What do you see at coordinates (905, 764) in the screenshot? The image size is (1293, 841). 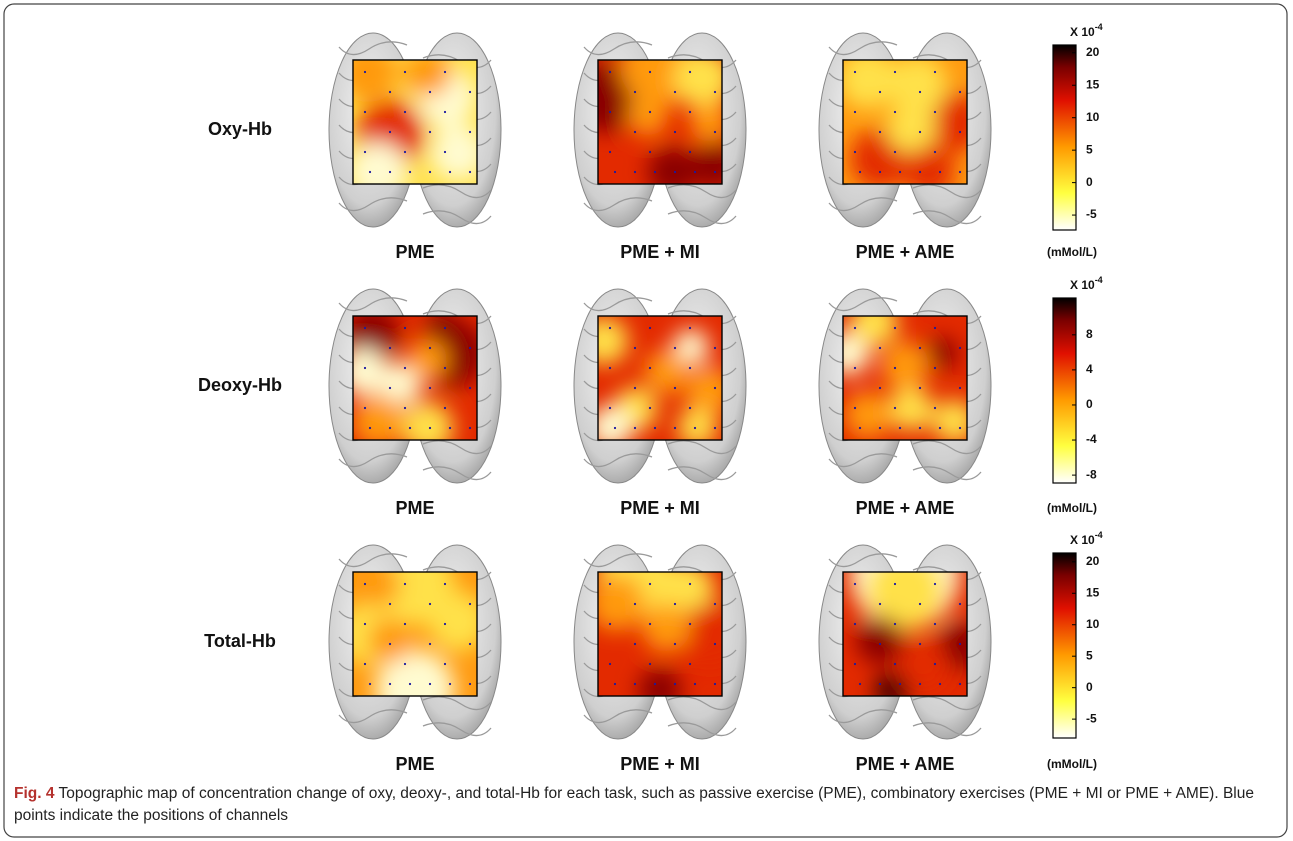 I see `panel-label: PME + AME` at bounding box center [905, 764].